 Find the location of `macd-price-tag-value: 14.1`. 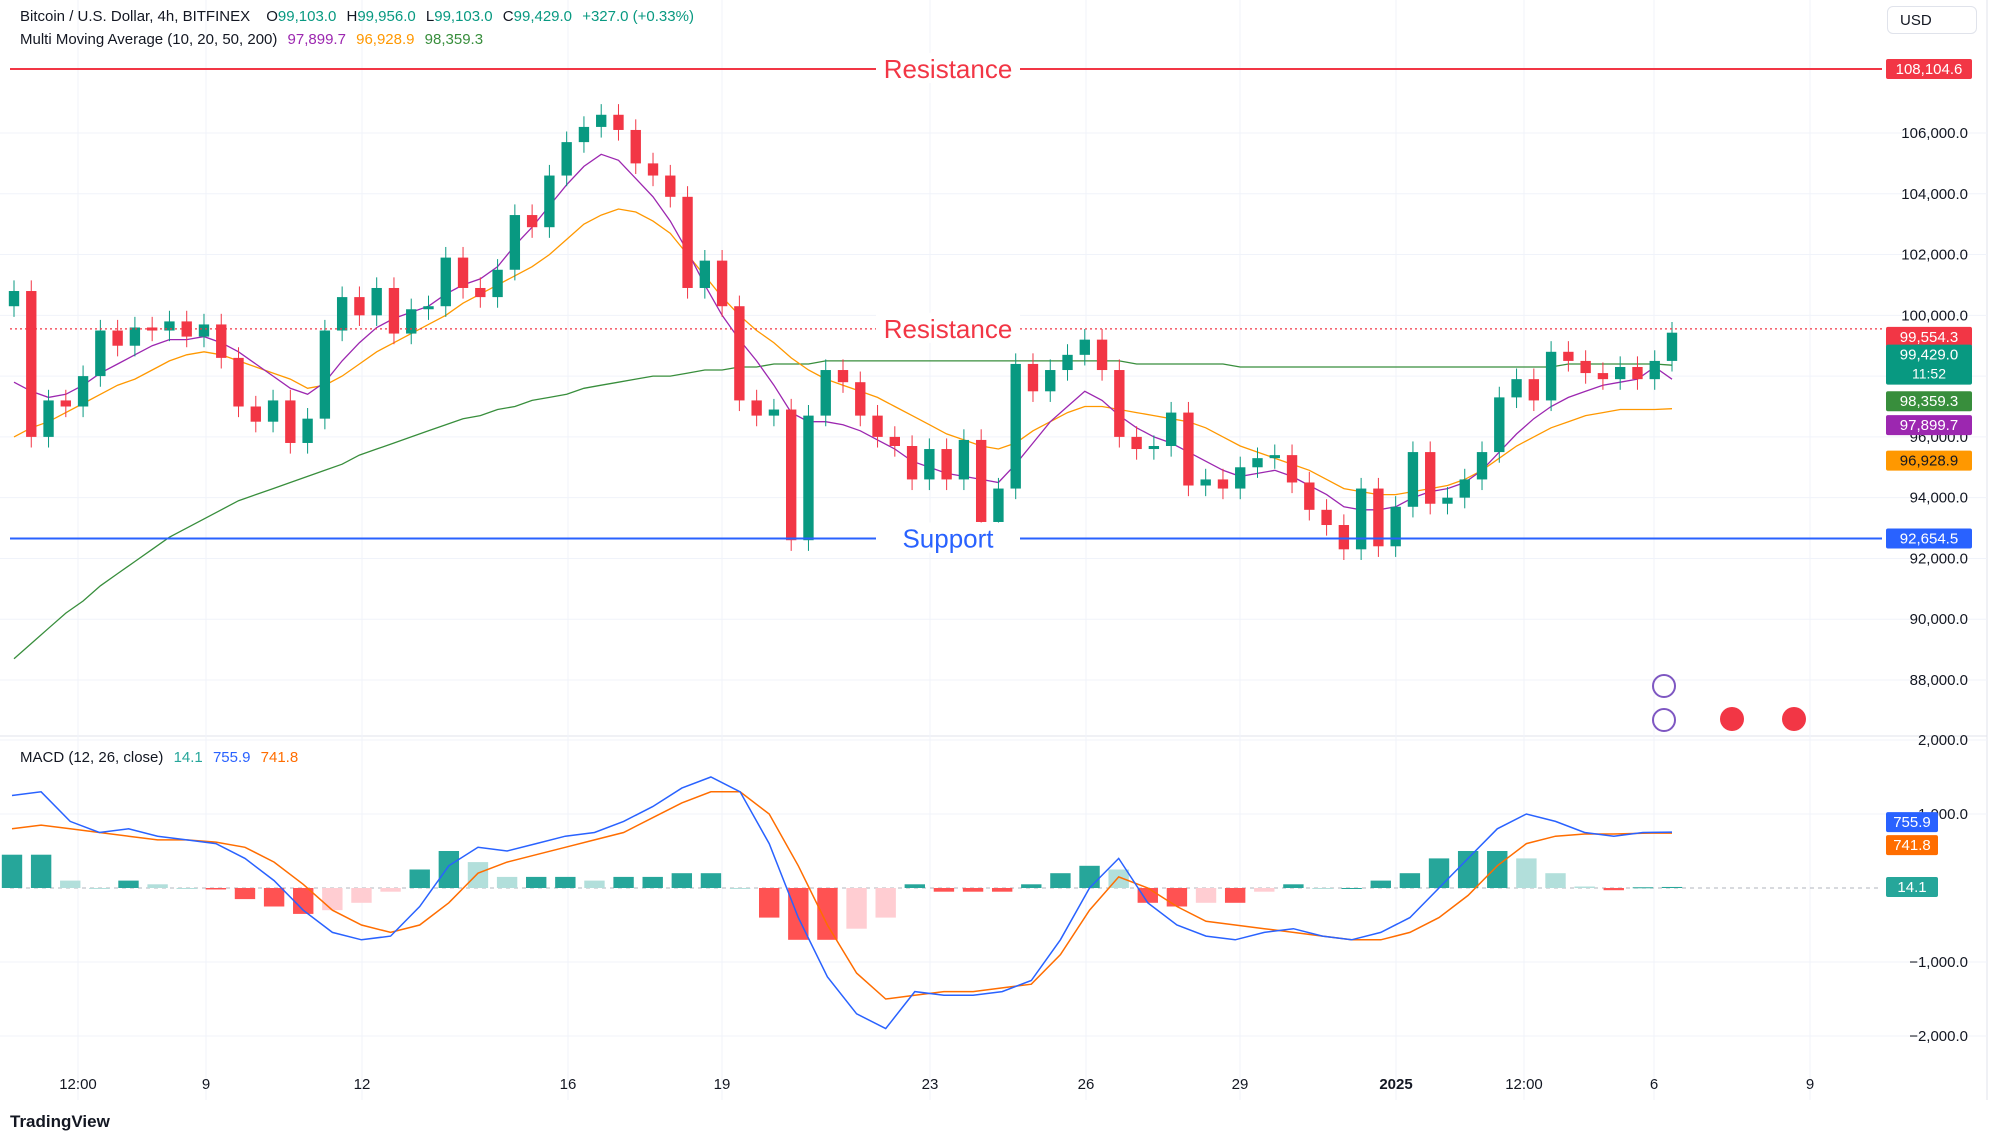

macd-price-tag-value: 14.1 is located at coordinates (1911, 887).